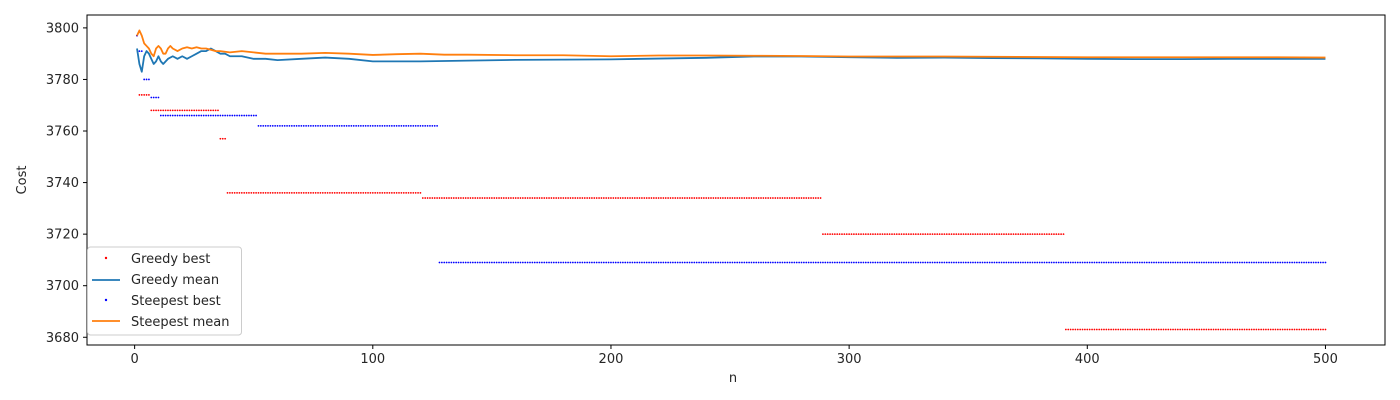 The image size is (1400, 400). What do you see at coordinates (162, 301) in the screenshot?
I see `legend-item-steepest-best: Steepest best` at bounding box center [162, 301].